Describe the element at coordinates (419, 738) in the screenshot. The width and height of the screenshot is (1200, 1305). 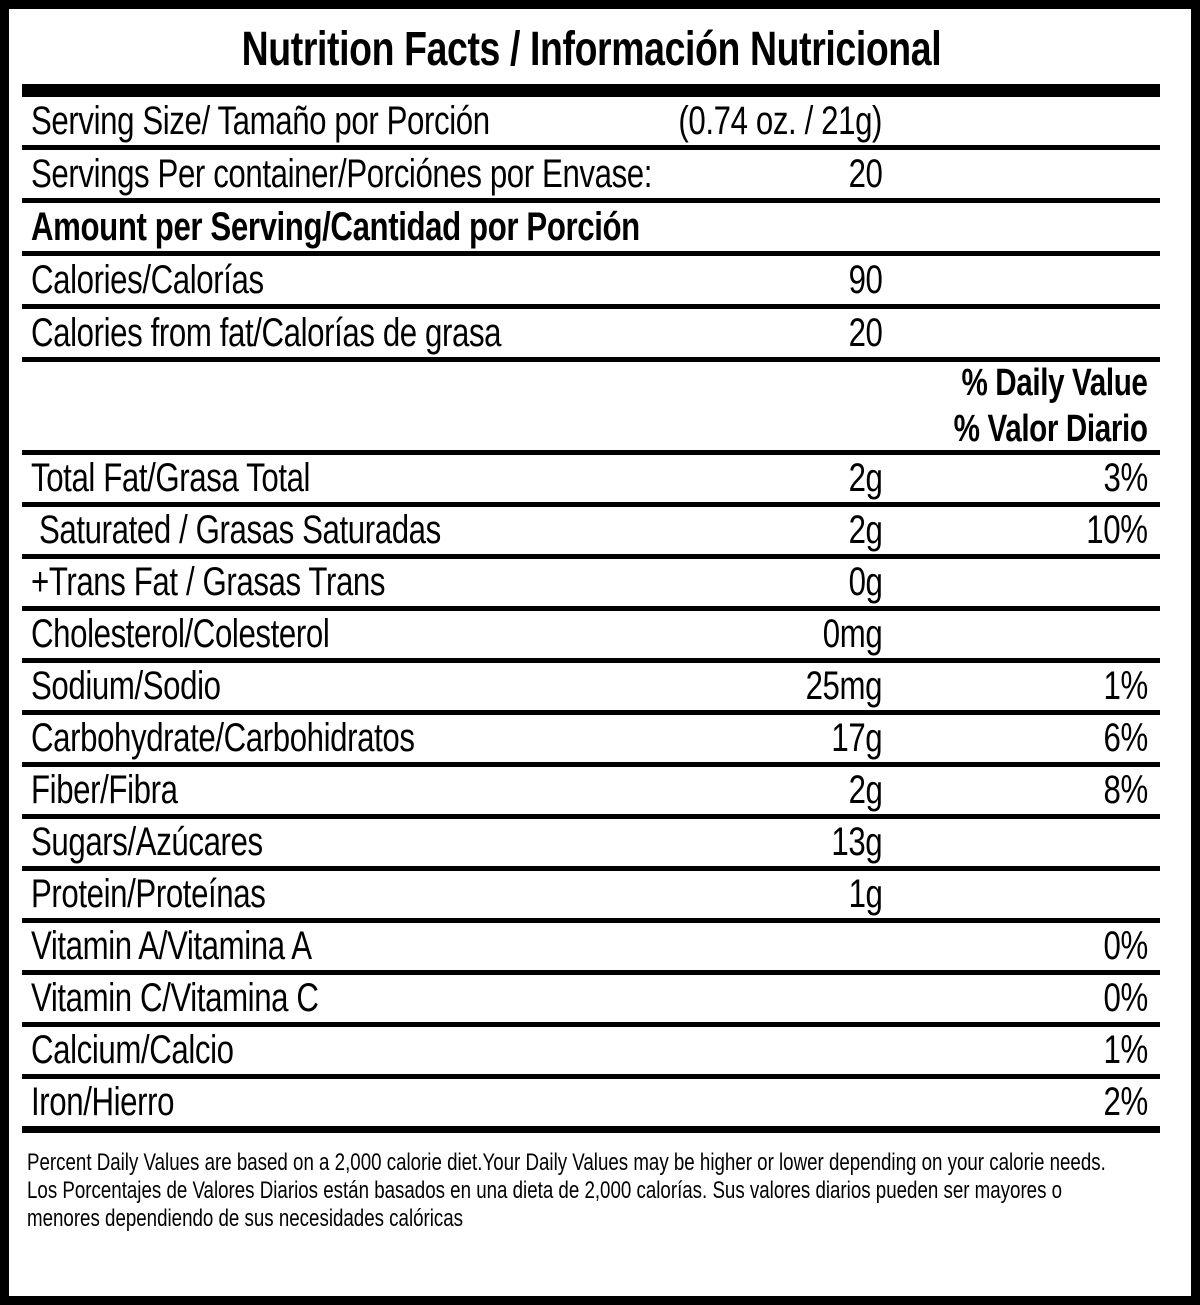
I see `carbohydrate-label-cell: Carbohydrate/Carbohidratos` at that location.